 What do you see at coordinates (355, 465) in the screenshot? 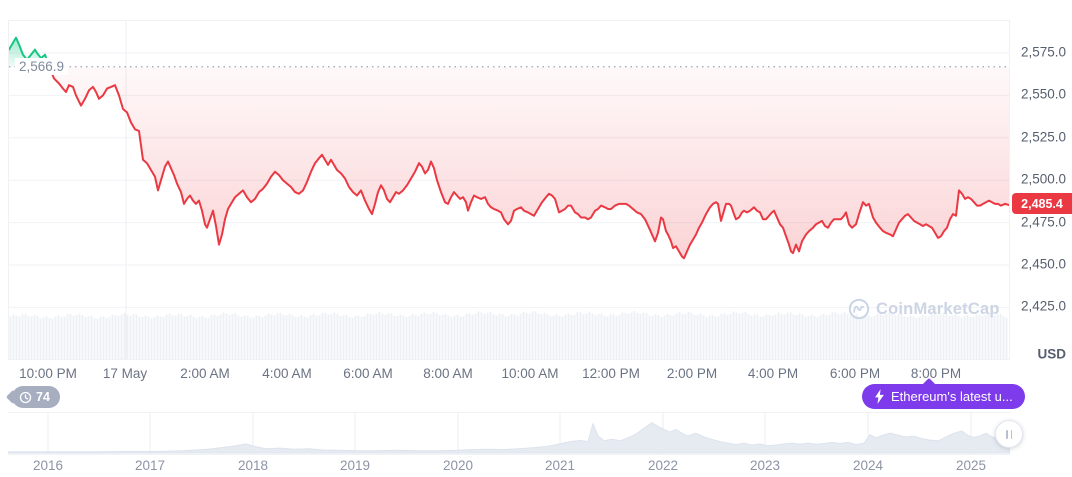
I see `navigator-year-label: 2019` at bounding box center [355, 465].